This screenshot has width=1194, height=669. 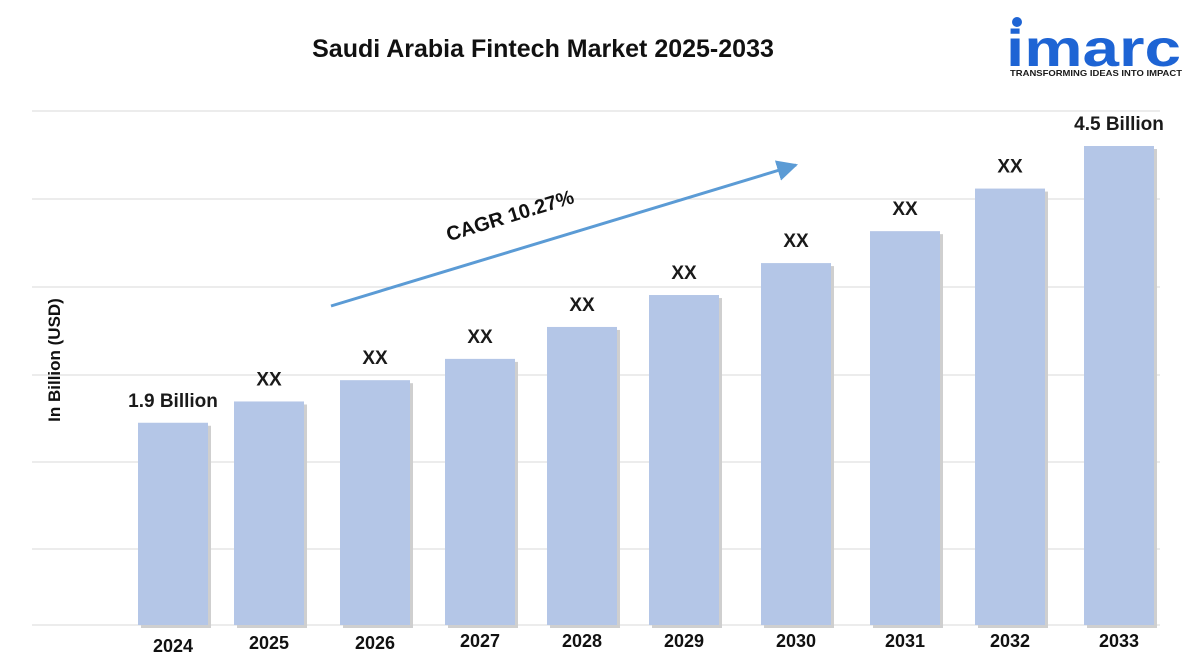 I want to click on bar-2027, so click(x=480, y=491).